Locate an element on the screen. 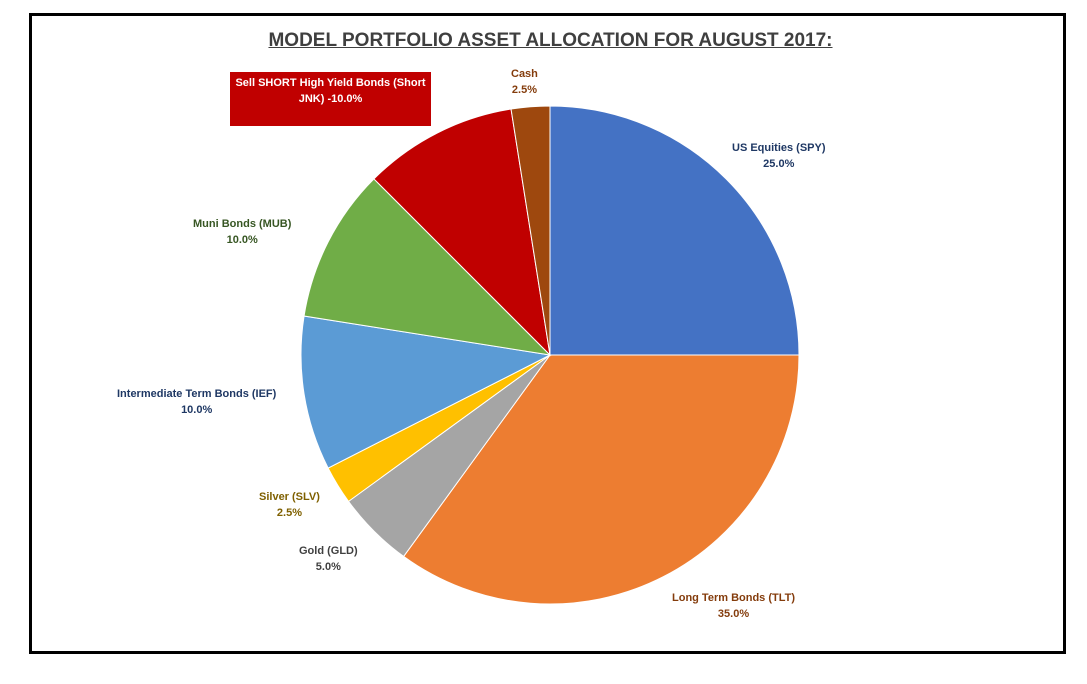  label-mub-value: 10.0% is located at coordinates (242, 240).